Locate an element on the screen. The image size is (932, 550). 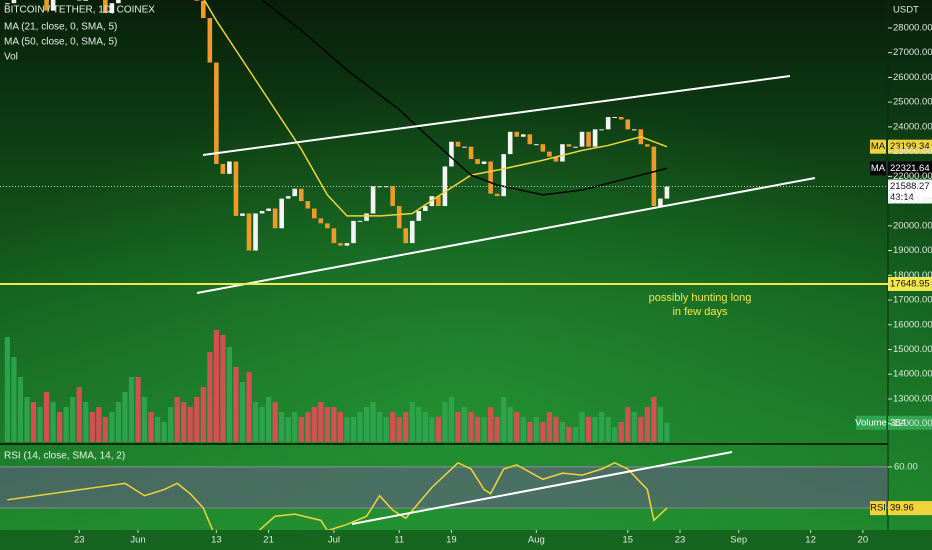
volume-tag-box is located at coordinates (871, 422).